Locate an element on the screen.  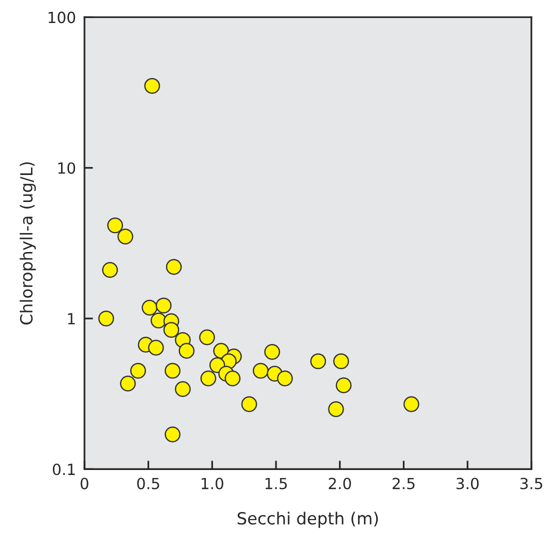
x-tick-label: 3.5 is located at coordinates (531, 484).